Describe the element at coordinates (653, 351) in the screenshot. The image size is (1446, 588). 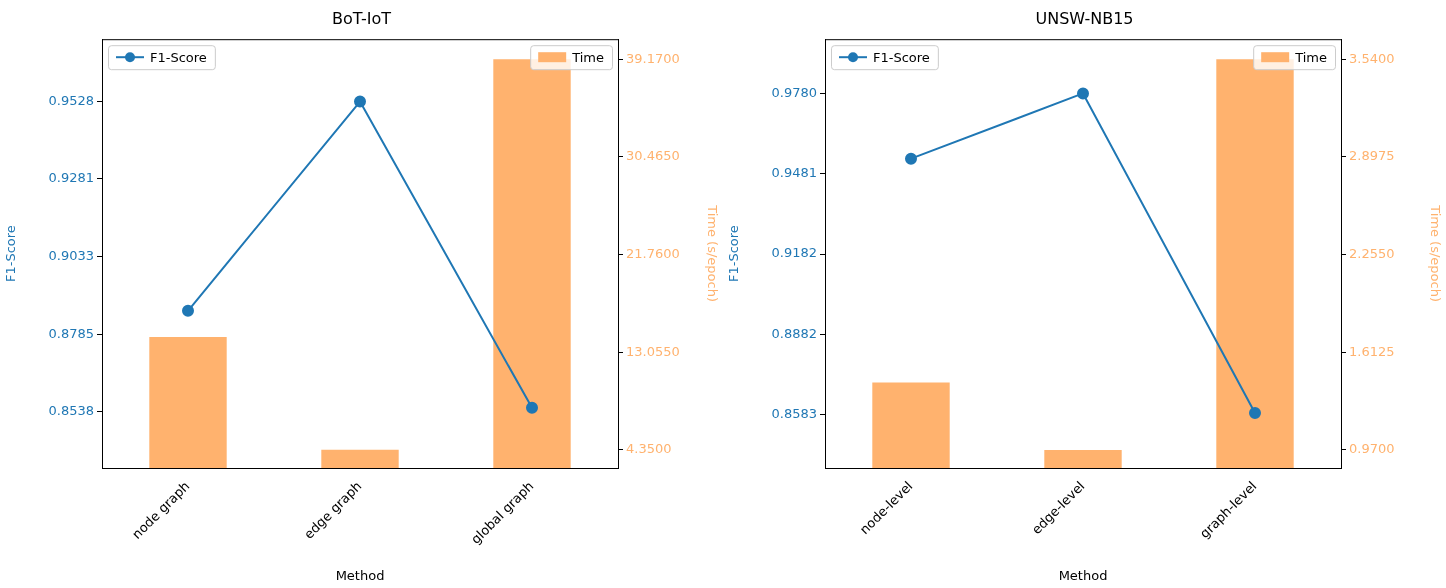
I see `y2-tick-label: 13.0550` at that location.